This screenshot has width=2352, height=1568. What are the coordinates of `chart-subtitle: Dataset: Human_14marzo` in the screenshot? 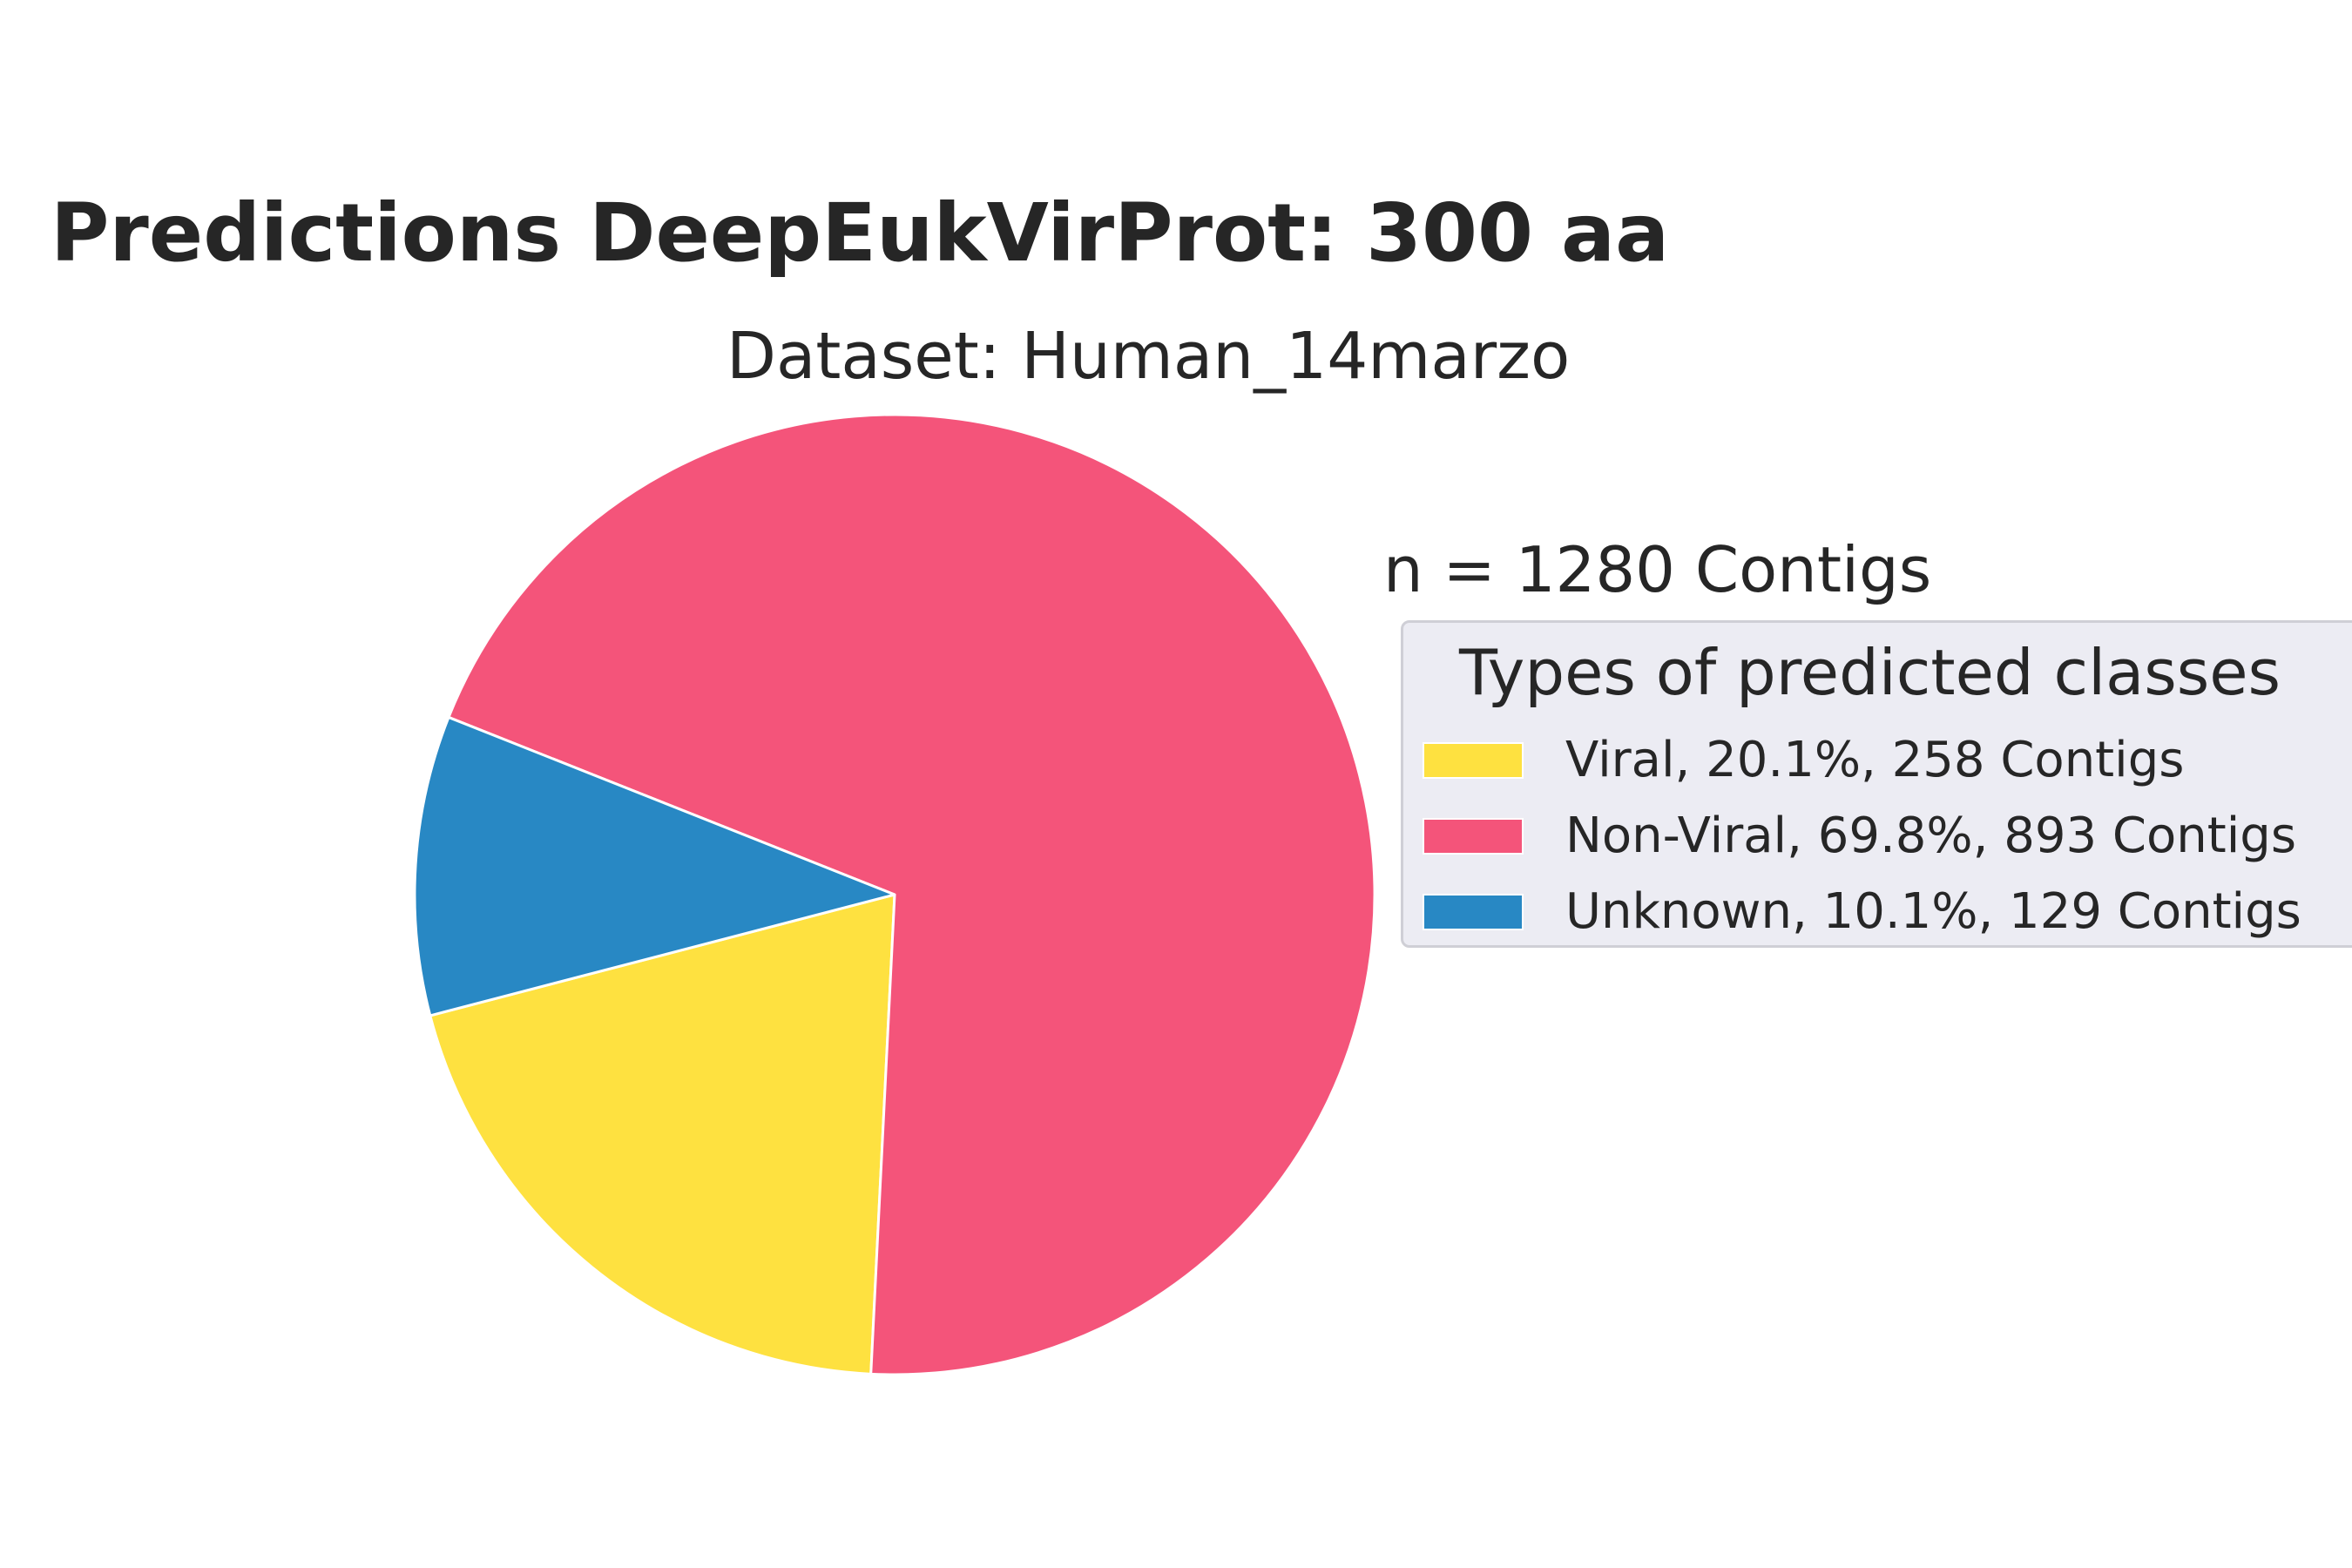 It's located at (1149, 356).